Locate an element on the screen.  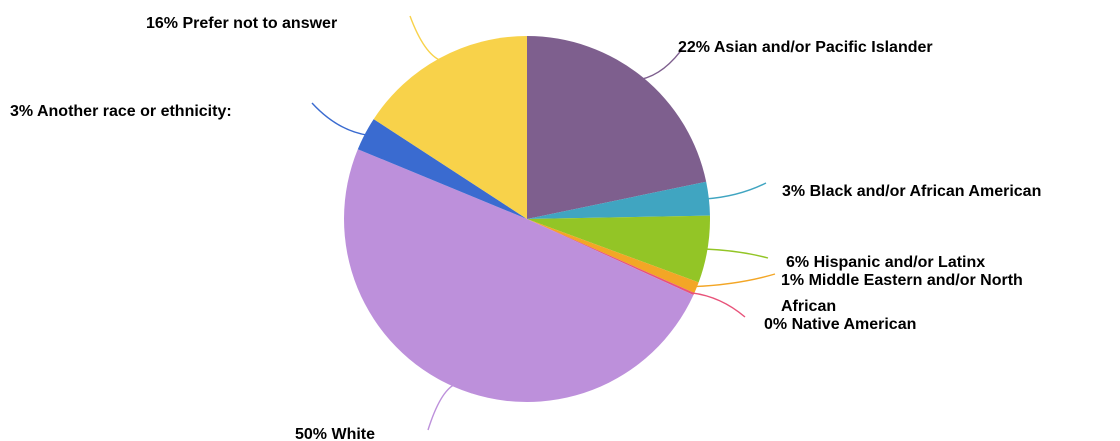
slice-another-race-leader-line is located at coordinates (339, 119).